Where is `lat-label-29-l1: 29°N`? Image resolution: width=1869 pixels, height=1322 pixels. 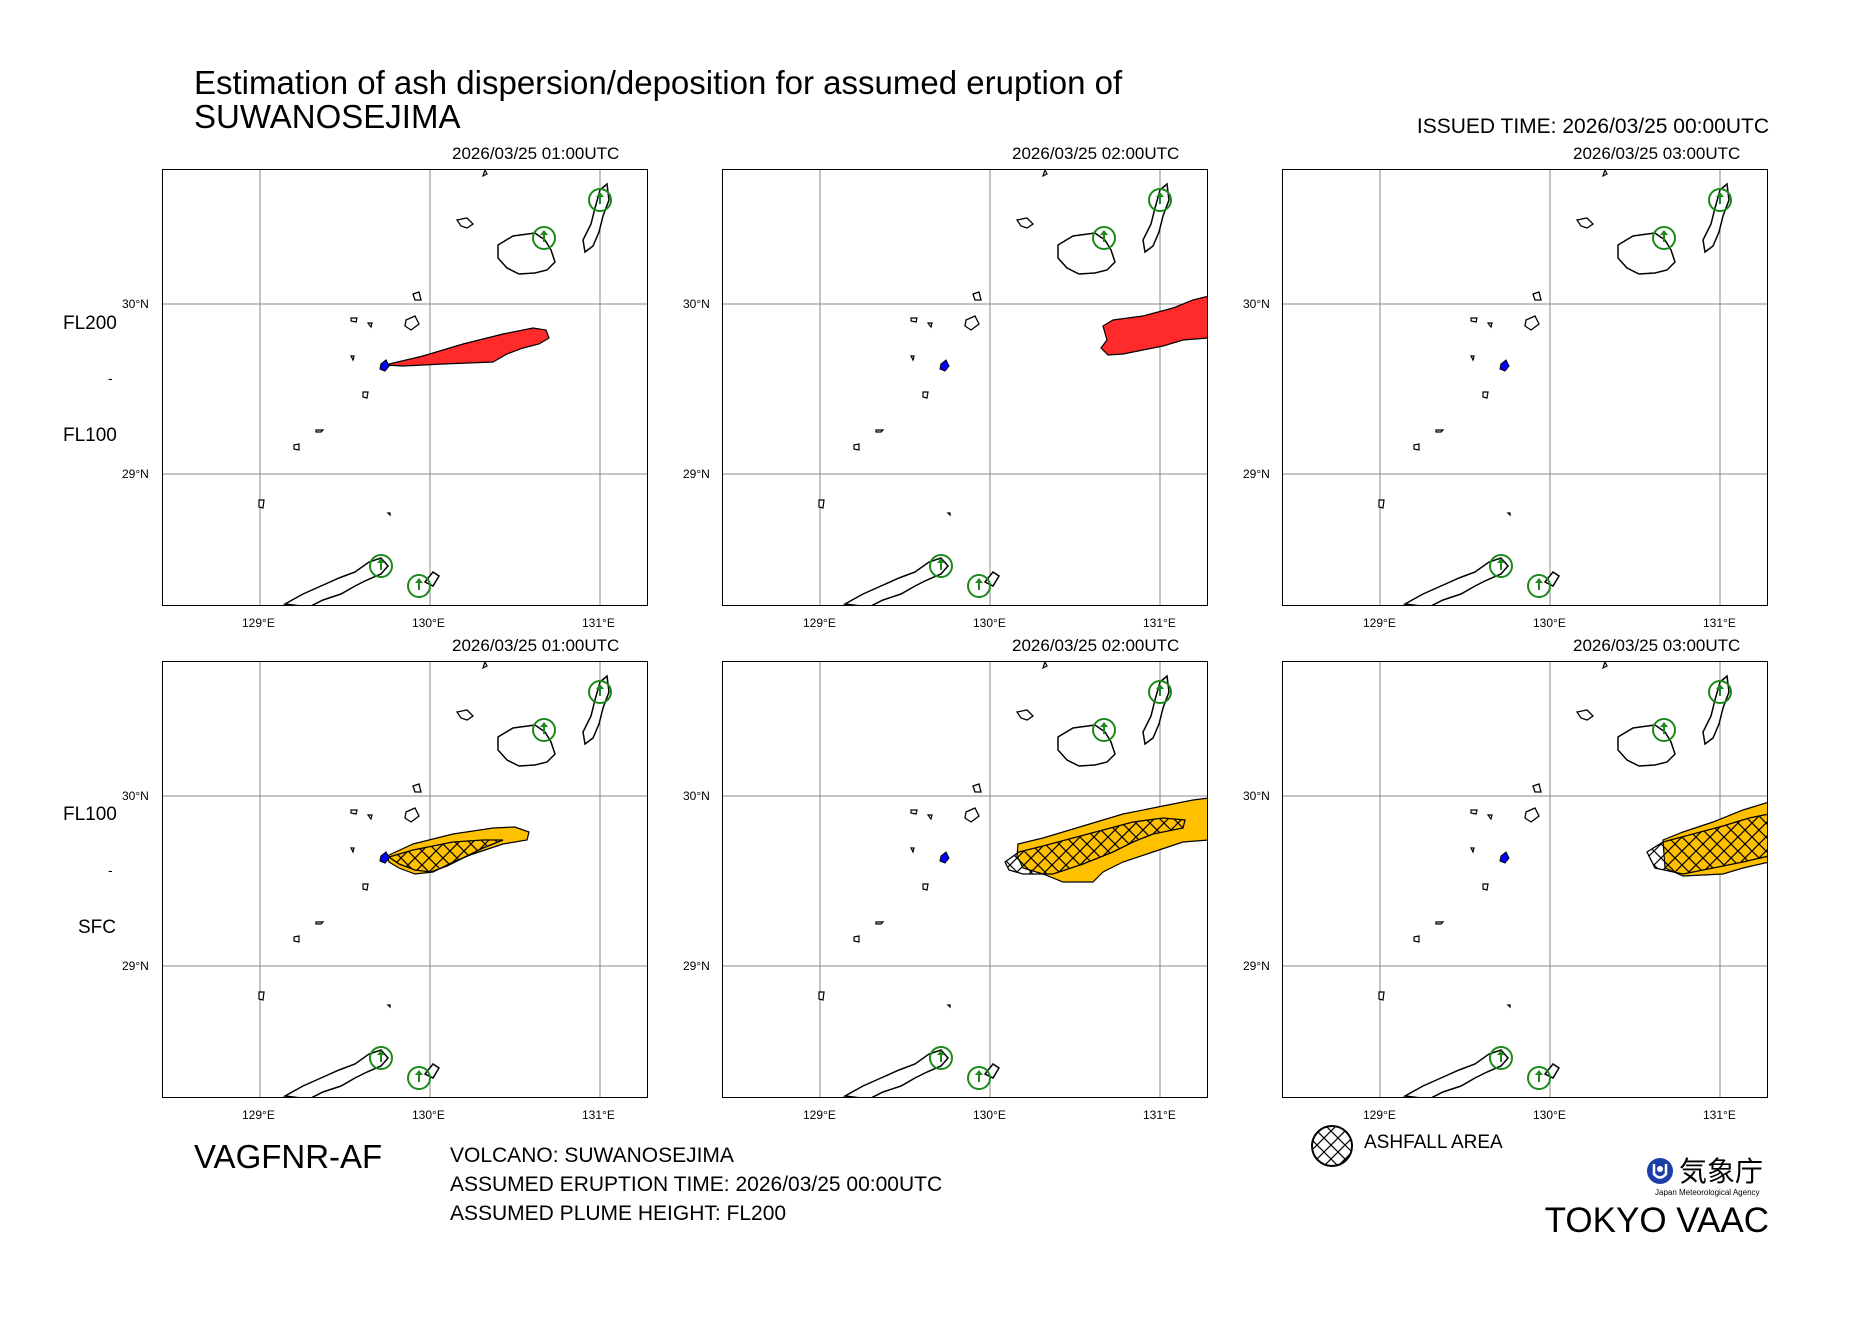 lat-label-29-l1: 29°N is located at coordinates (135, 966).